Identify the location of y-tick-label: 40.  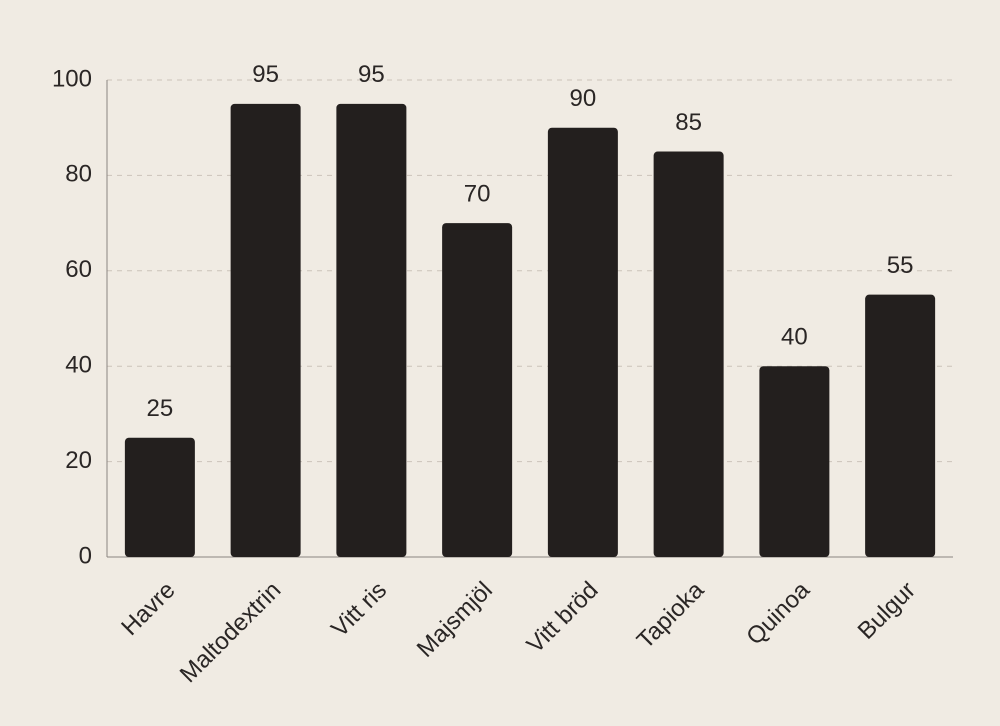
(78, 365).